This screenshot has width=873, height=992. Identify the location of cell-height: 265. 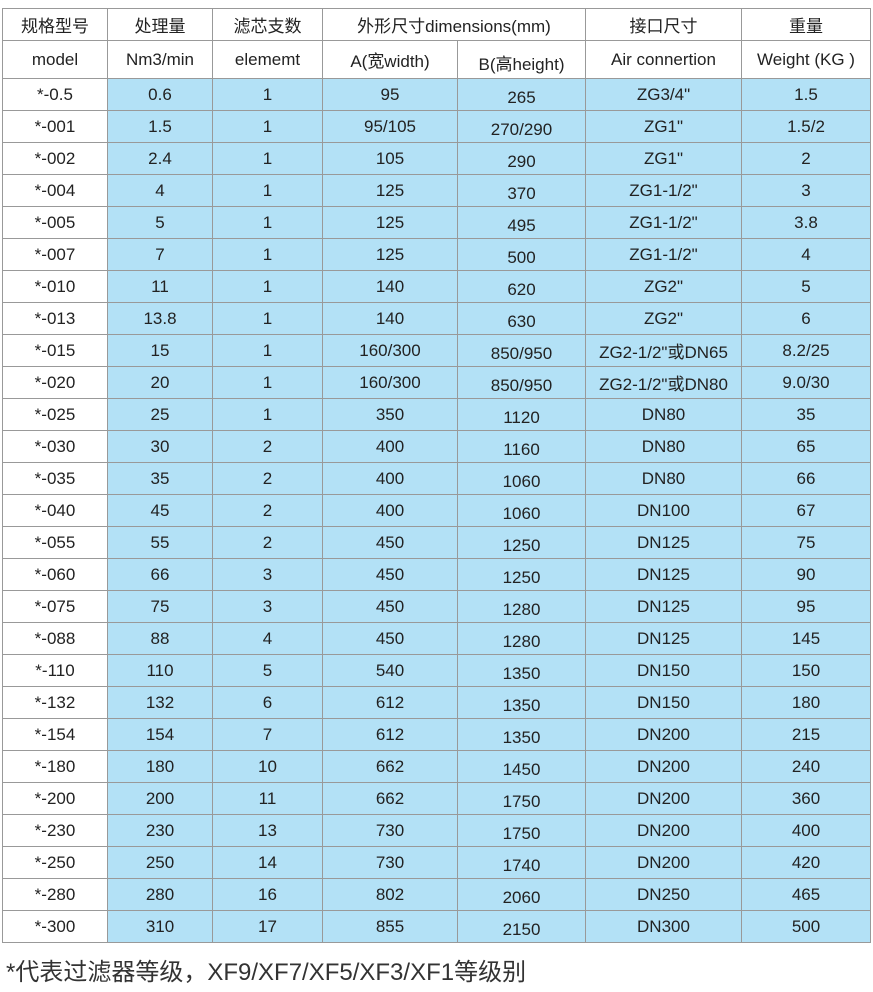
(521, 94).